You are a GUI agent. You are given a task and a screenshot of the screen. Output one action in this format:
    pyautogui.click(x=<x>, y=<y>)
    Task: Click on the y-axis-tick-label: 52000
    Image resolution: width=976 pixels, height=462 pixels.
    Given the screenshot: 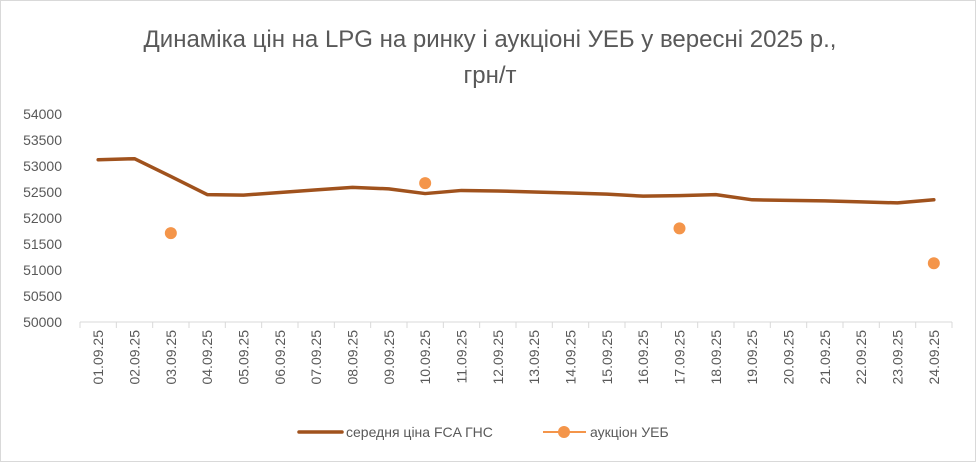 What is the action you would take?
    pyautogui.click(x=42, y=218)
    